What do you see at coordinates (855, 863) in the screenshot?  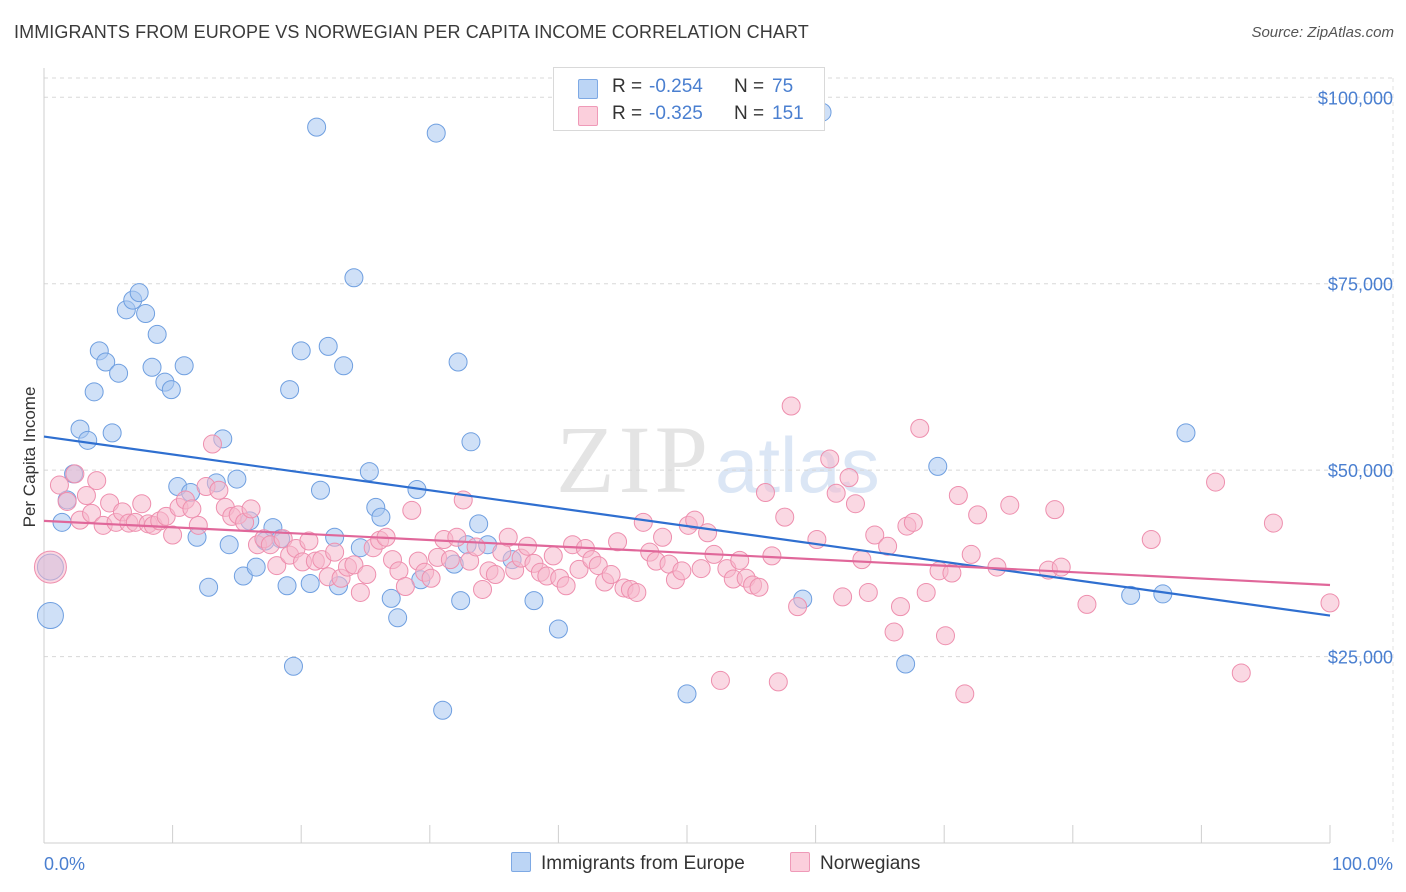 I see `legend-item-norwegians: Norwegians` at bounding box center [855, 863].